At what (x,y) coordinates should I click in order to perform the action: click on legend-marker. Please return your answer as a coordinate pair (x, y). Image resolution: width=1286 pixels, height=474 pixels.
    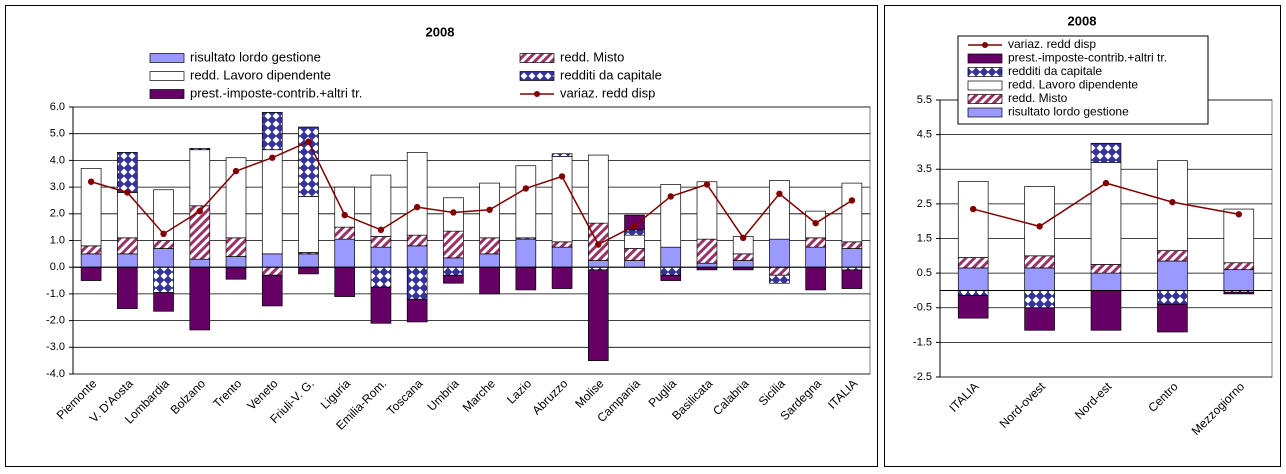
    Looking at the image, I should click on (985, 45).